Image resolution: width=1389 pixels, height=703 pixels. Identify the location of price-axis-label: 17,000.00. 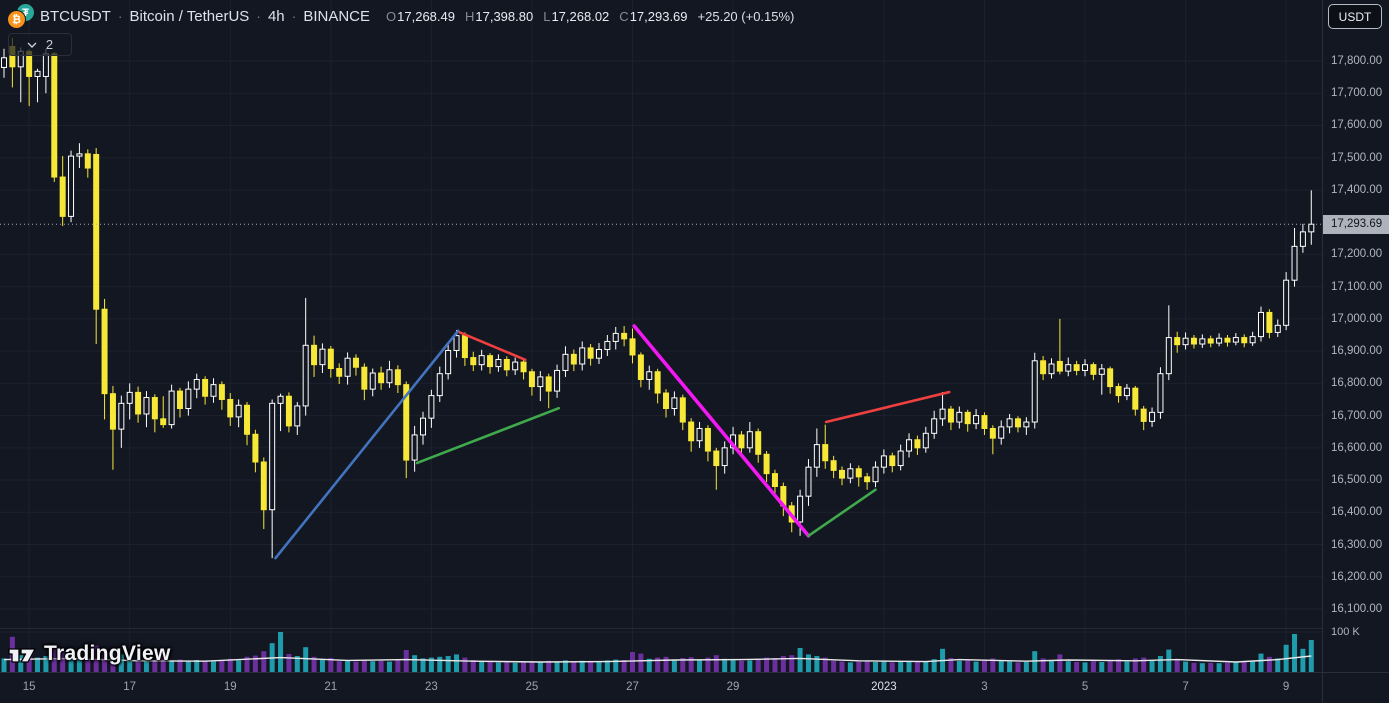
(1357, 318).